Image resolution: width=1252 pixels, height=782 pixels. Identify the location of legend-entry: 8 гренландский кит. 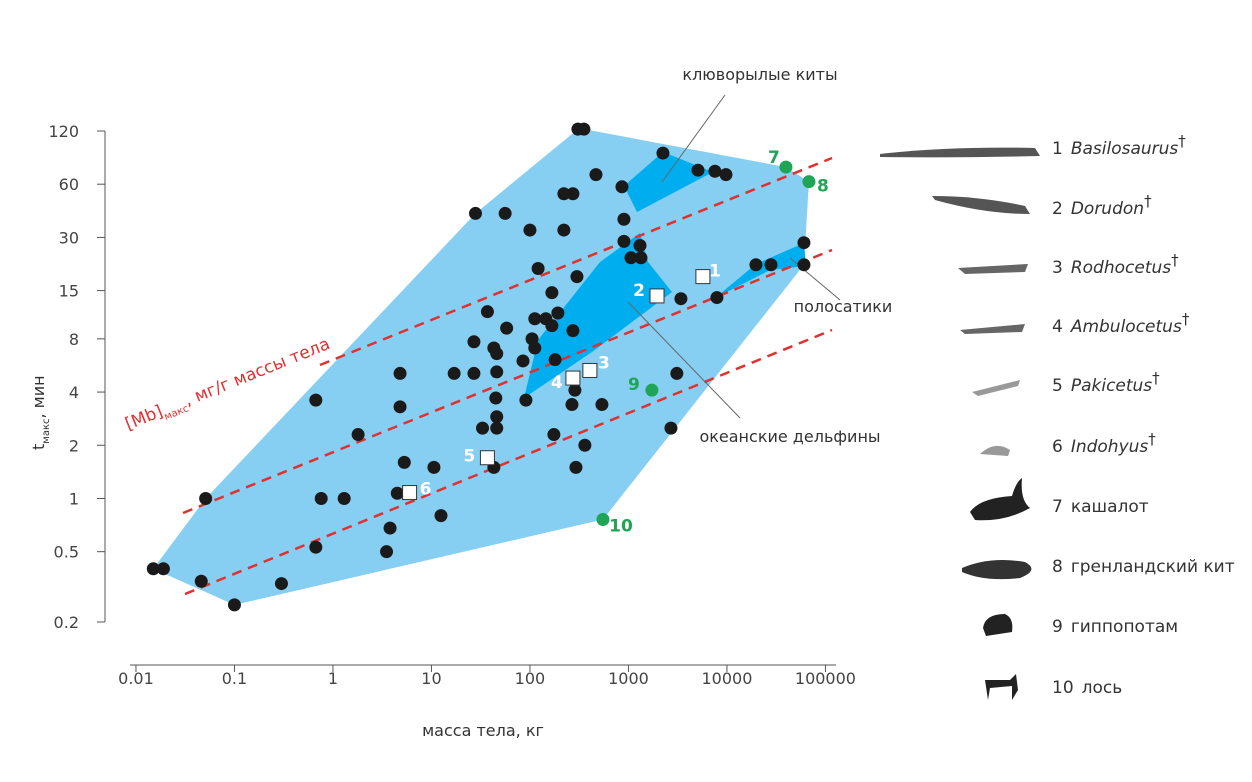
(1143, 567).